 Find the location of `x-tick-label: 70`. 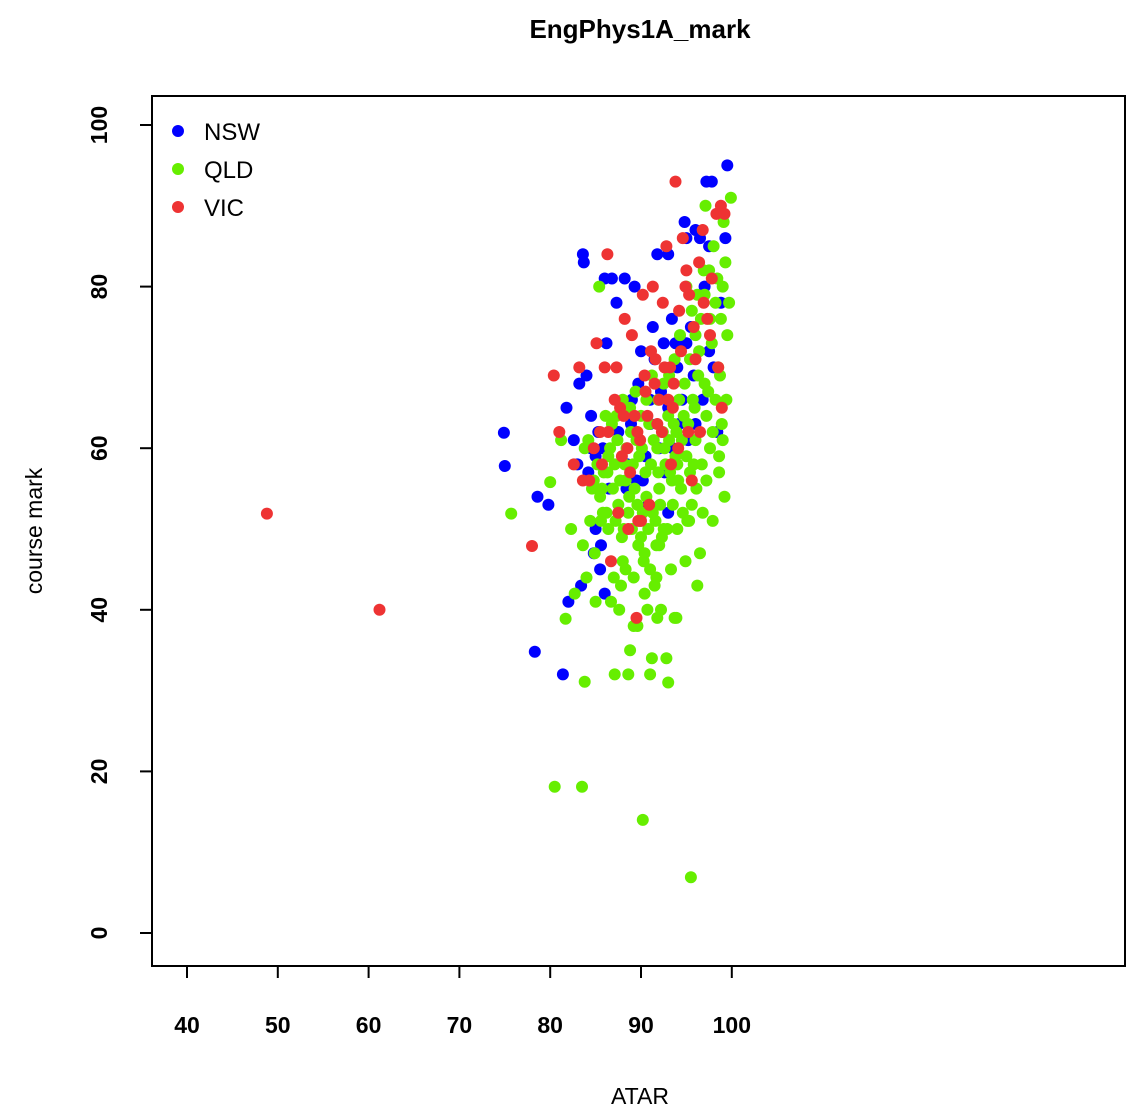

x-tick-label: 70 is located at coordinates (460, 1025).